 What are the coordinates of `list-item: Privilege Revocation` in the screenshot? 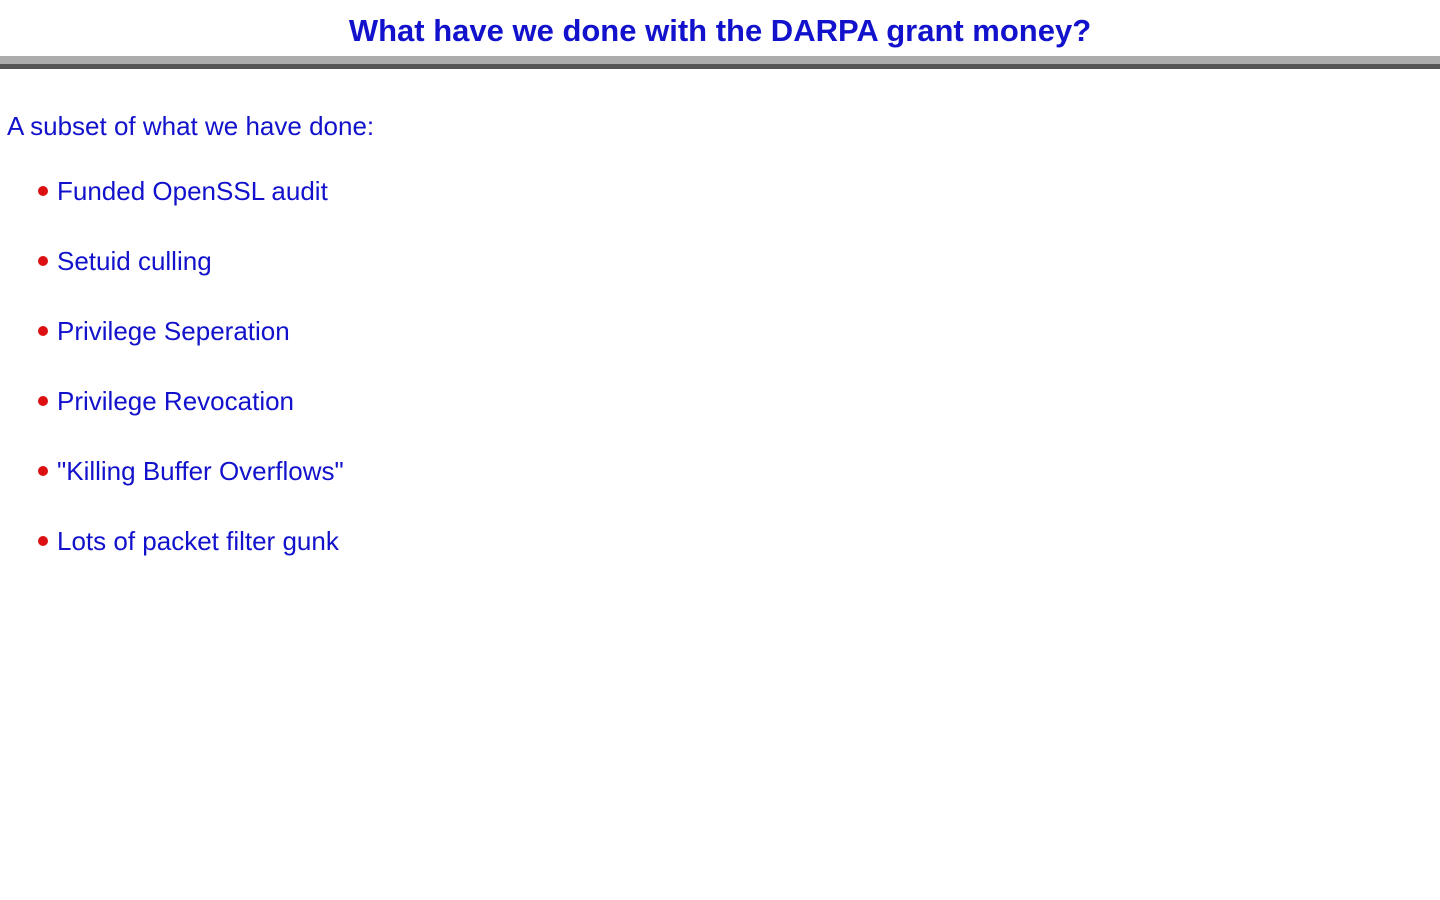 It's located at (739, 401).